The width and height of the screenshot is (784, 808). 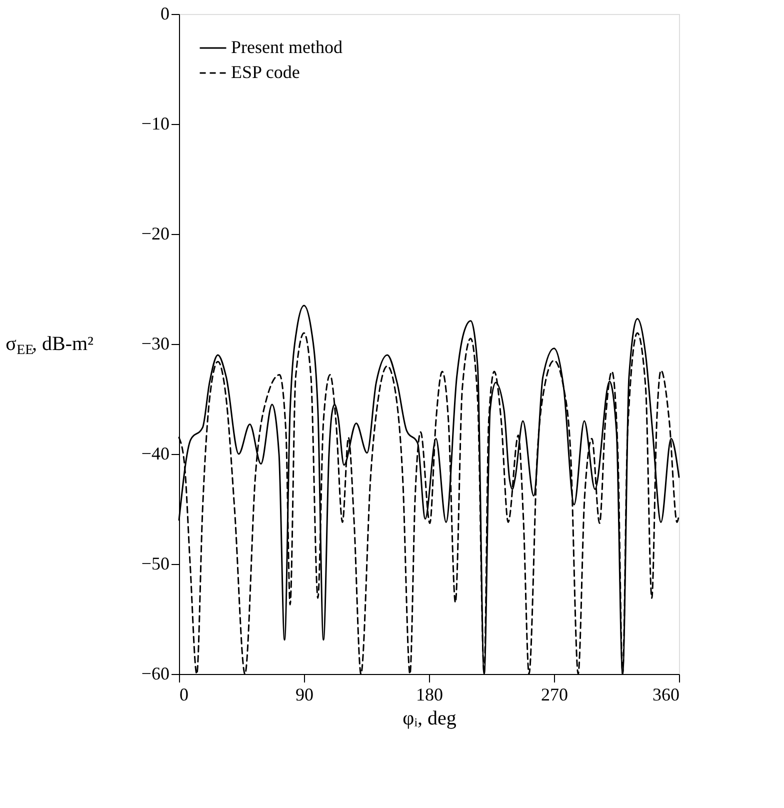 I want to click on y-tick-label: −20, so click(x=155, y=234).